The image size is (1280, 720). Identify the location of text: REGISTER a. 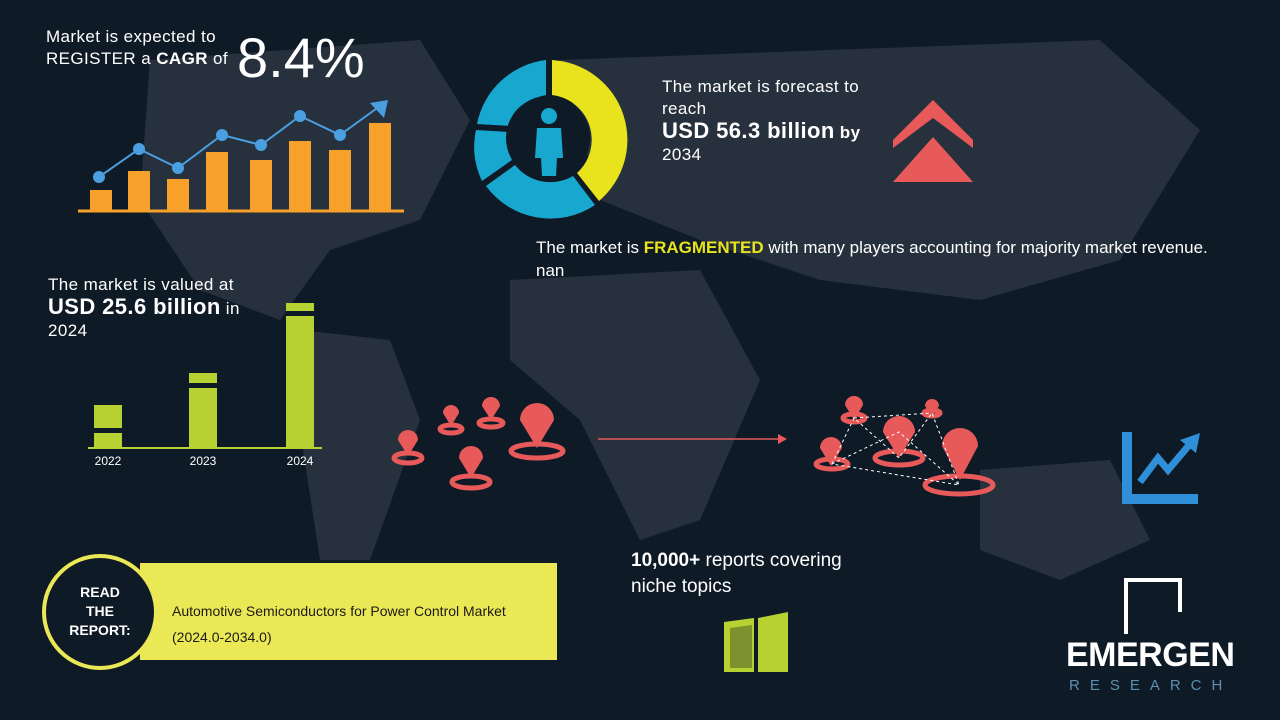
(99, 58).